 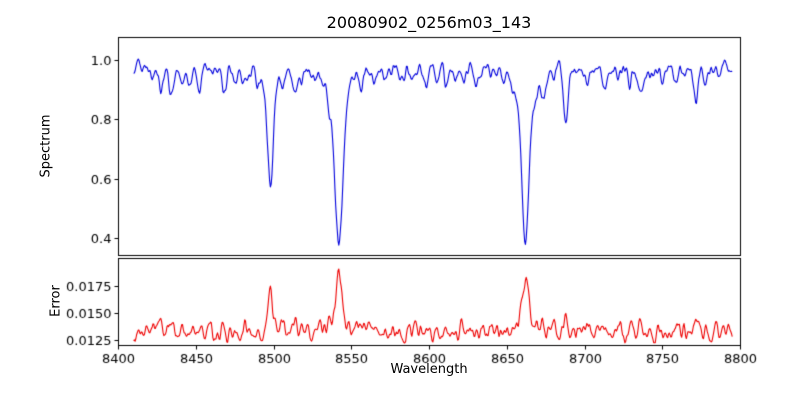 What do you see at coordinates (429, 369) in the screenshot?
I see `x-axis-label: Wavelength` at bounding box center [429, 369].